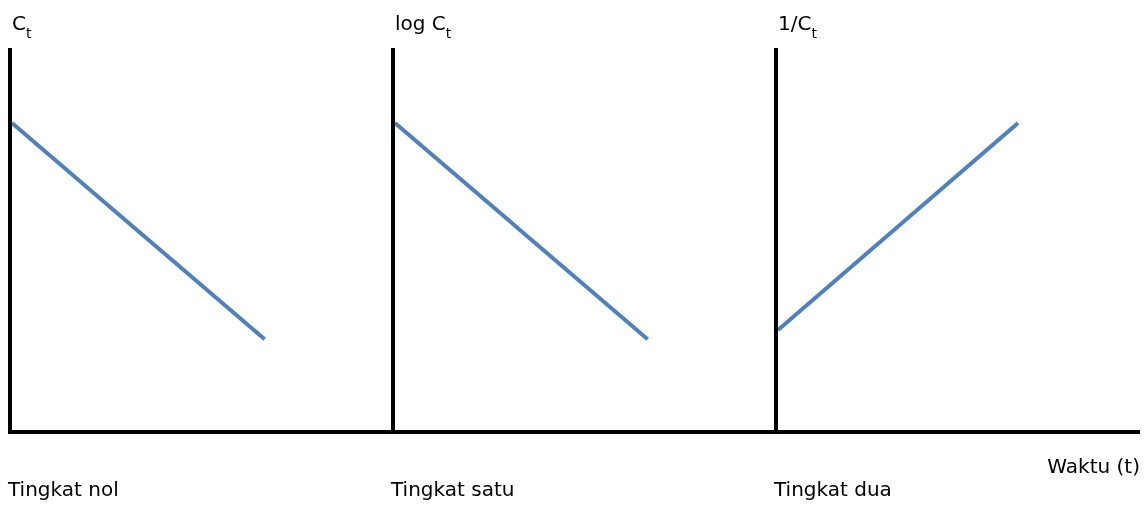 The height and width of the screenshot is (523, 1147). I want to click on x-axis-title: Waktu (t), so click(1093, 466).